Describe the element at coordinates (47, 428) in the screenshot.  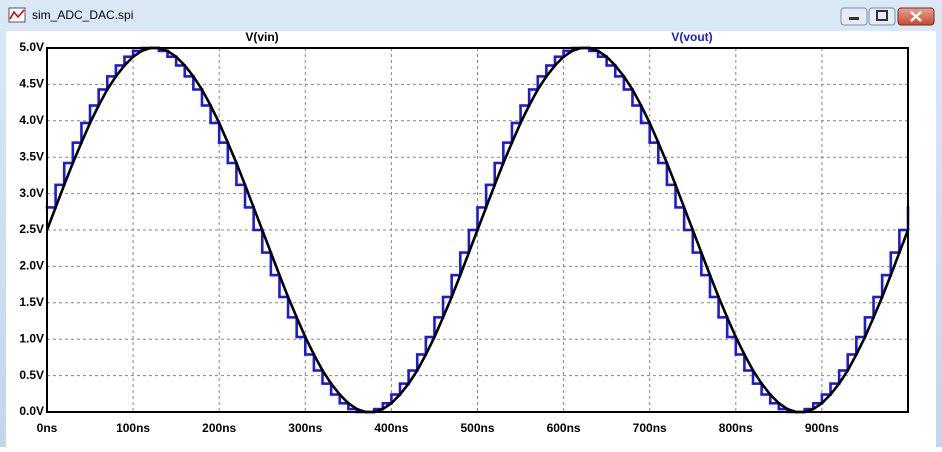
I see `x-tick-label: 0ns` at that location.